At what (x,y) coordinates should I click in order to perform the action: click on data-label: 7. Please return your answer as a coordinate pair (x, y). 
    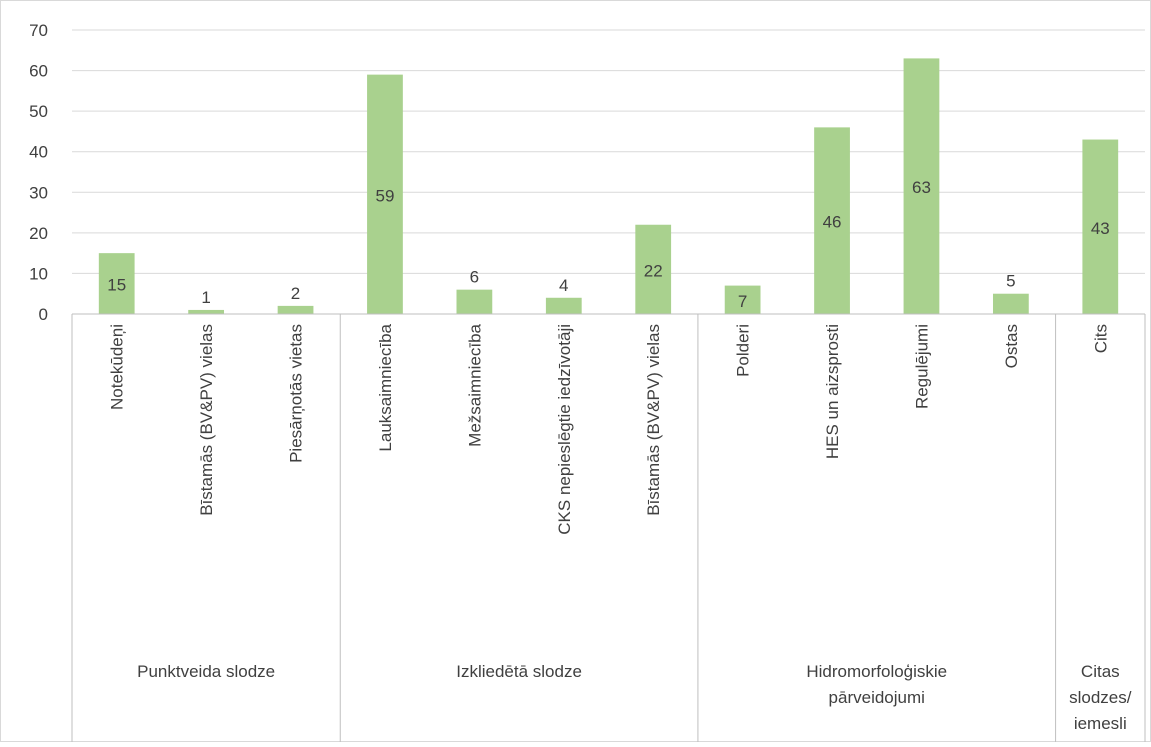
    Looking at the image, I should click on (742, 301).